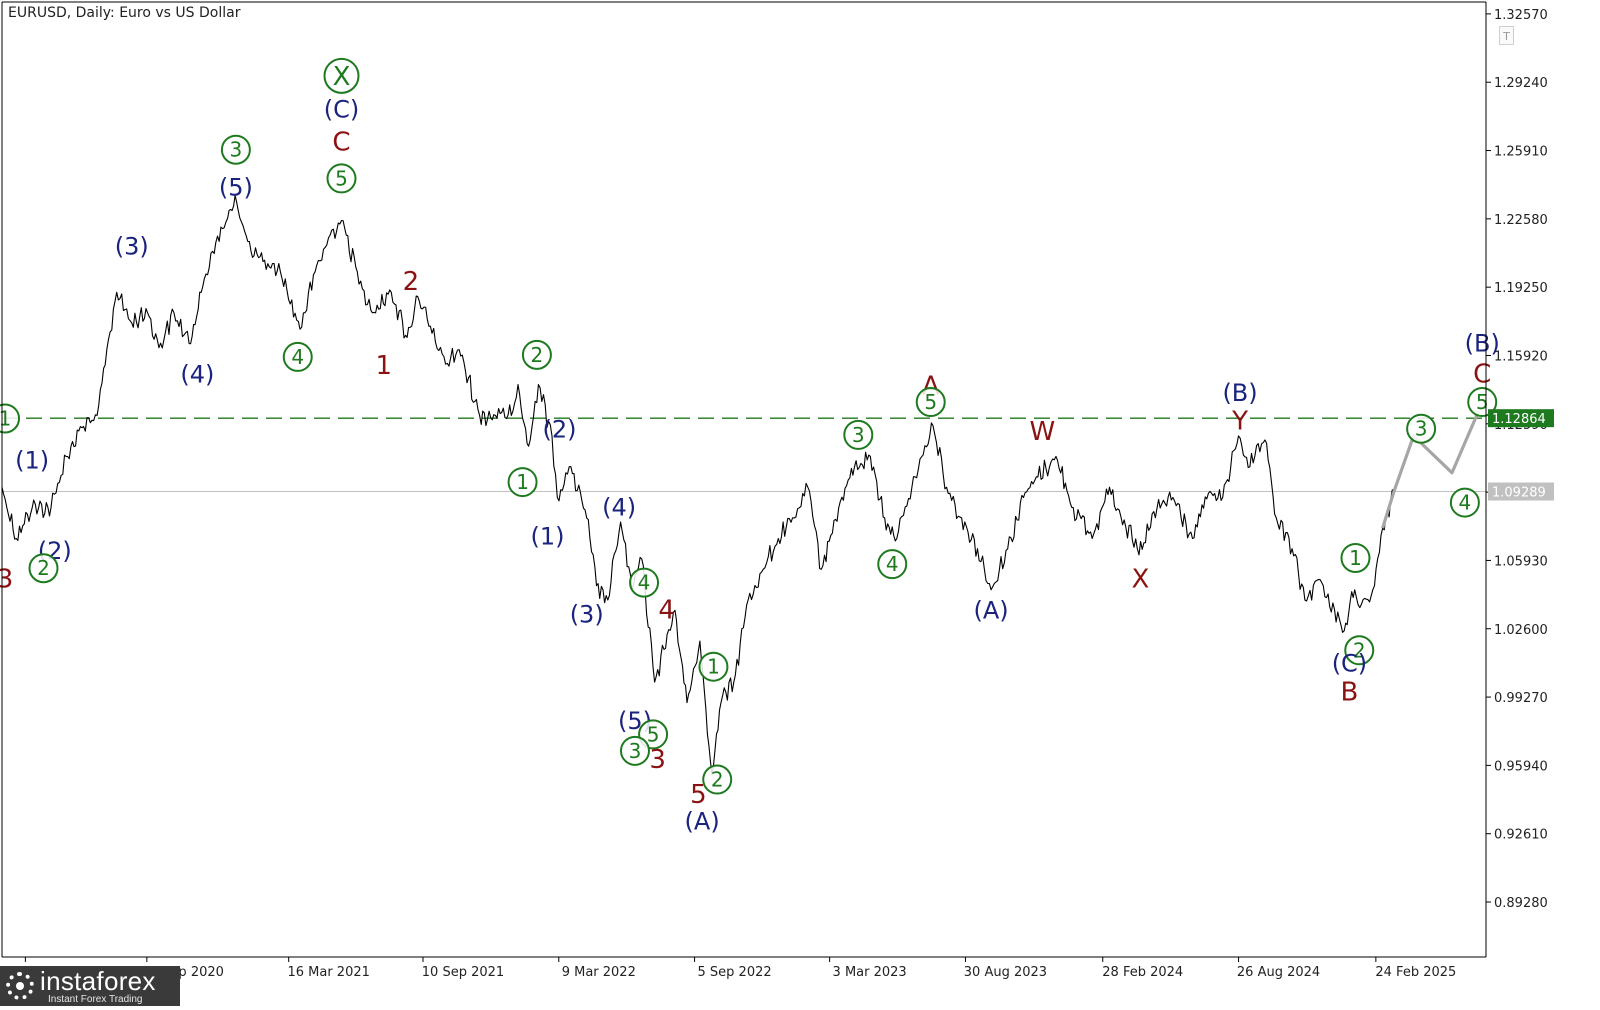  What do you see at coordinates (328, 972) in the screenshot?
I see `x-tick-label-2: 16 Mar 2021` at bounding box center [328, 972].